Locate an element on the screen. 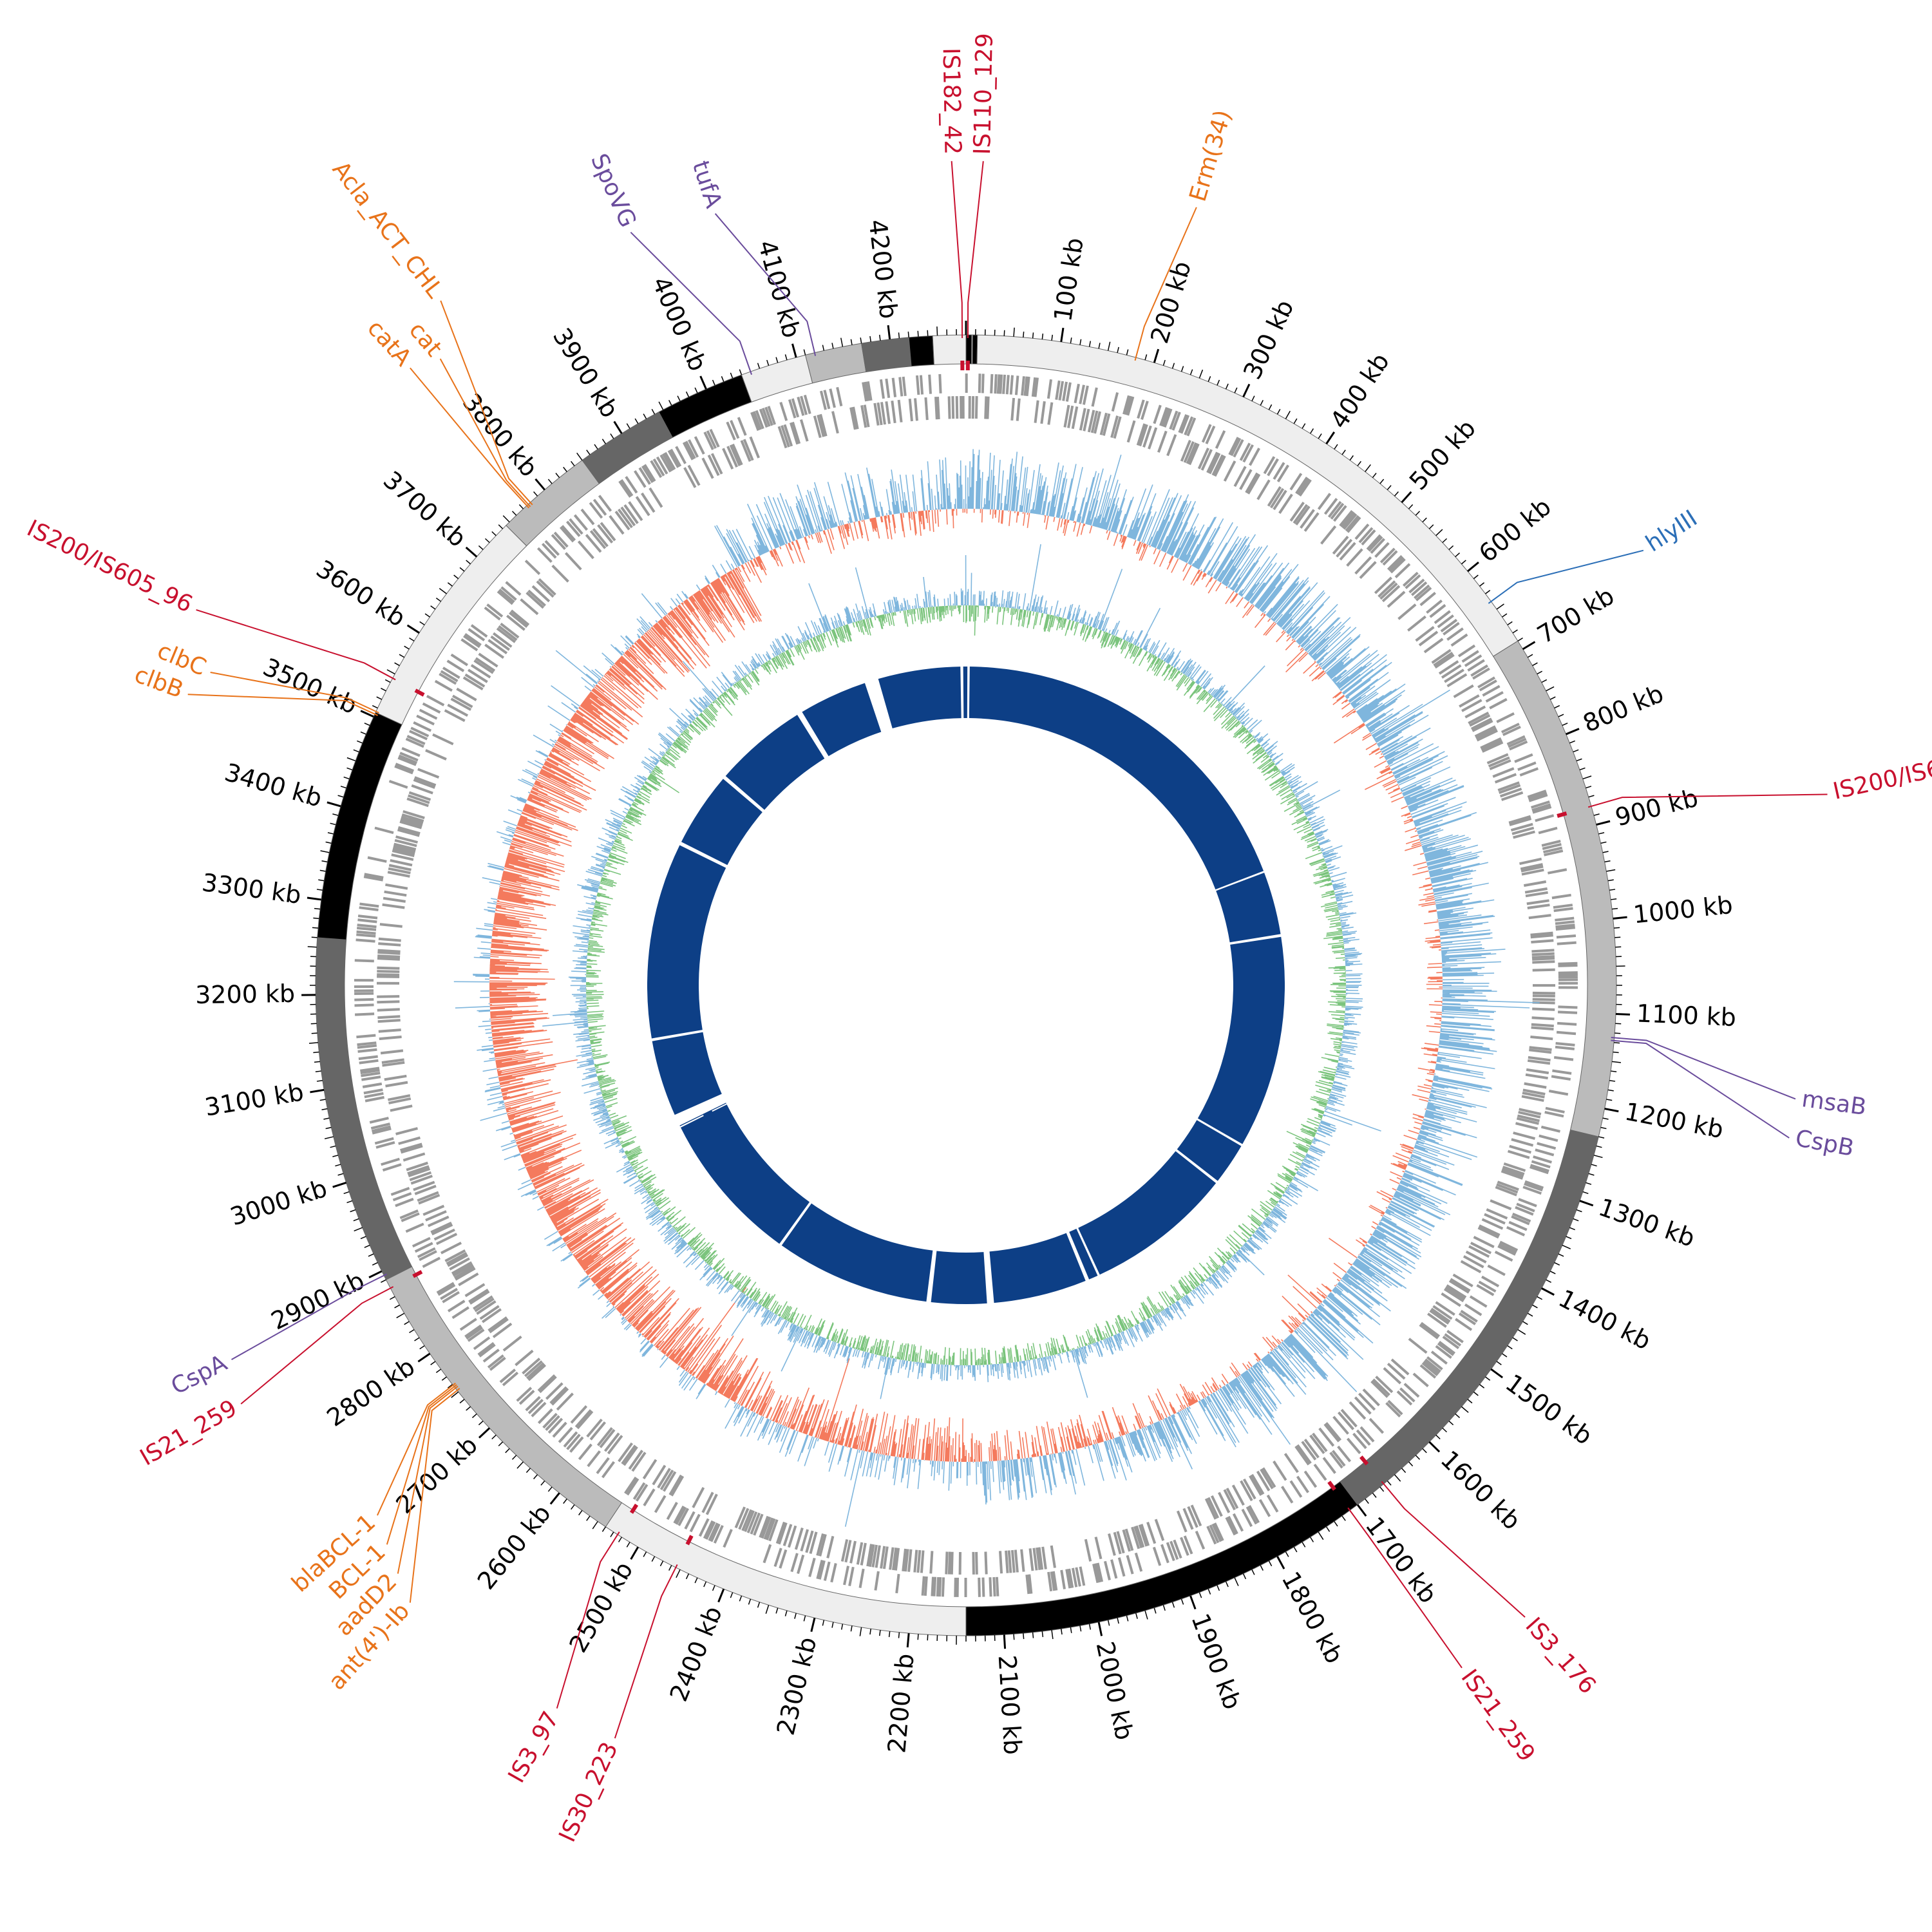  tick-label: 900 kb is located at coordinates (1657, 808).